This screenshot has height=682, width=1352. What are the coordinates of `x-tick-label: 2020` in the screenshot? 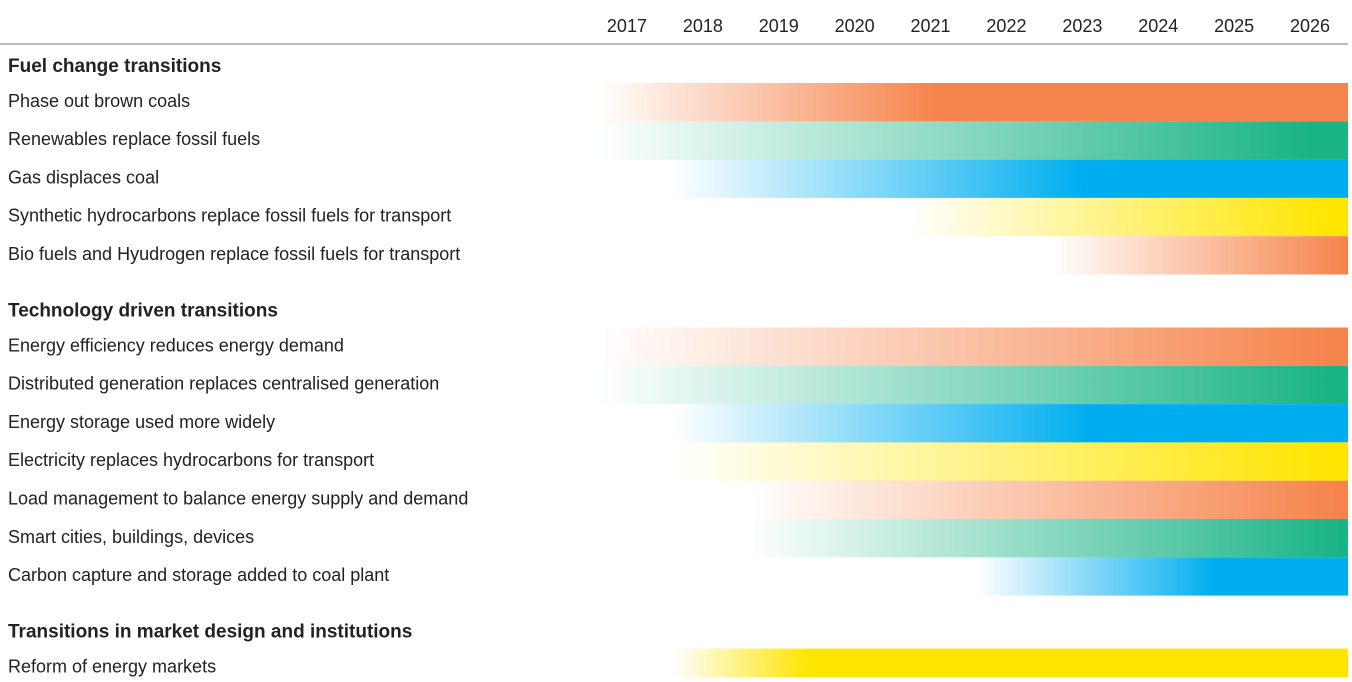 It's located at (855, 26).